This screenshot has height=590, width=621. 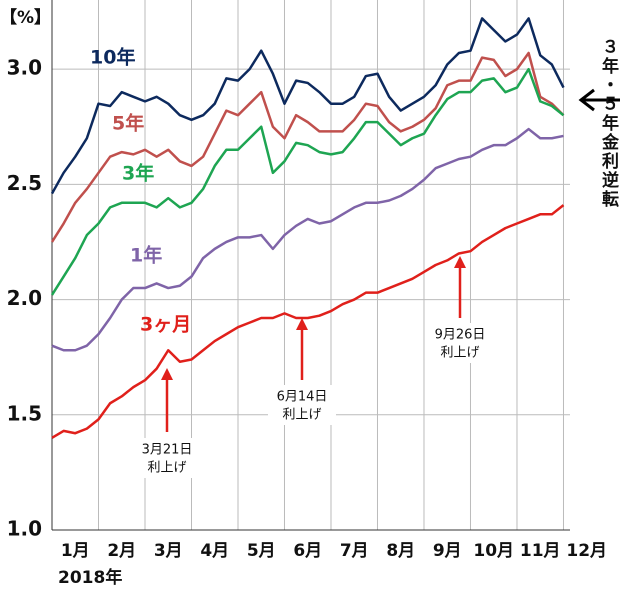 What do you see at coordinates (586, 100) in the screenshot?
I see `side-arrow-head` at bounding box center [586, 100].